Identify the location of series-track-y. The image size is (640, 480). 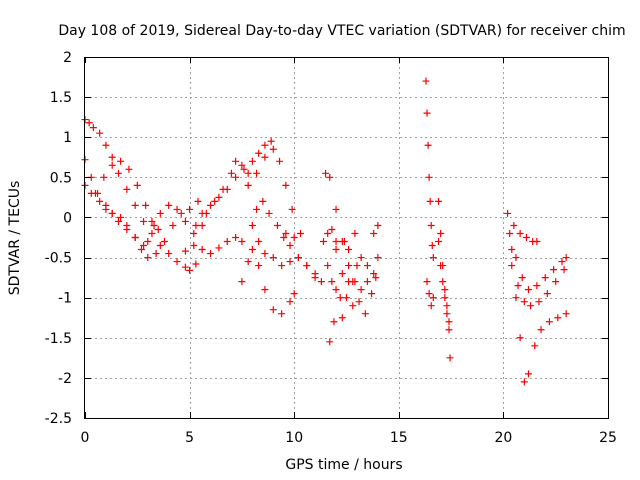
(525, 233).